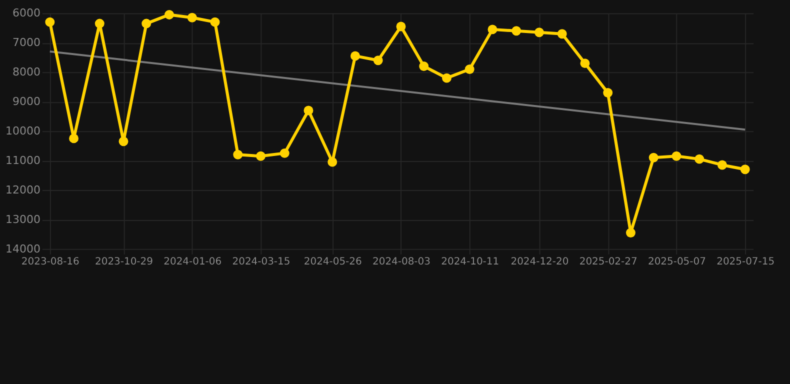 This screenshot has height=384, width=790. What do you see at coordinates (261, 262) in the screenshot?
I see `x-tick-label: 2024-03-15` at bounding box center [261, 262].